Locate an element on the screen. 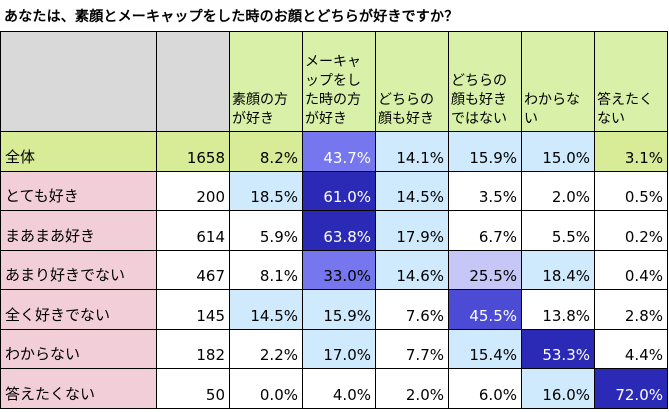 Image resolution: width=669 pixels, height=412 pixels. row-count: 467 is located at coordinates (193, 270).